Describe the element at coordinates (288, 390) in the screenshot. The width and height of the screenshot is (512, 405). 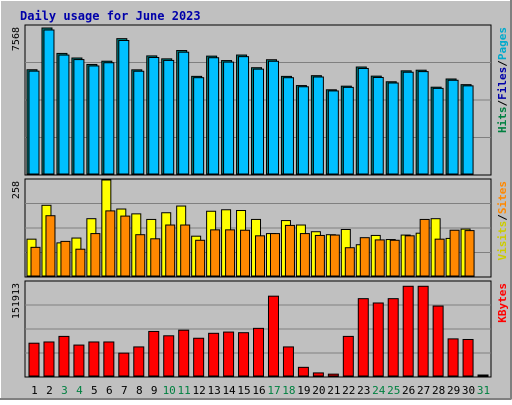
I see `x-tick-label: 18` at that location.